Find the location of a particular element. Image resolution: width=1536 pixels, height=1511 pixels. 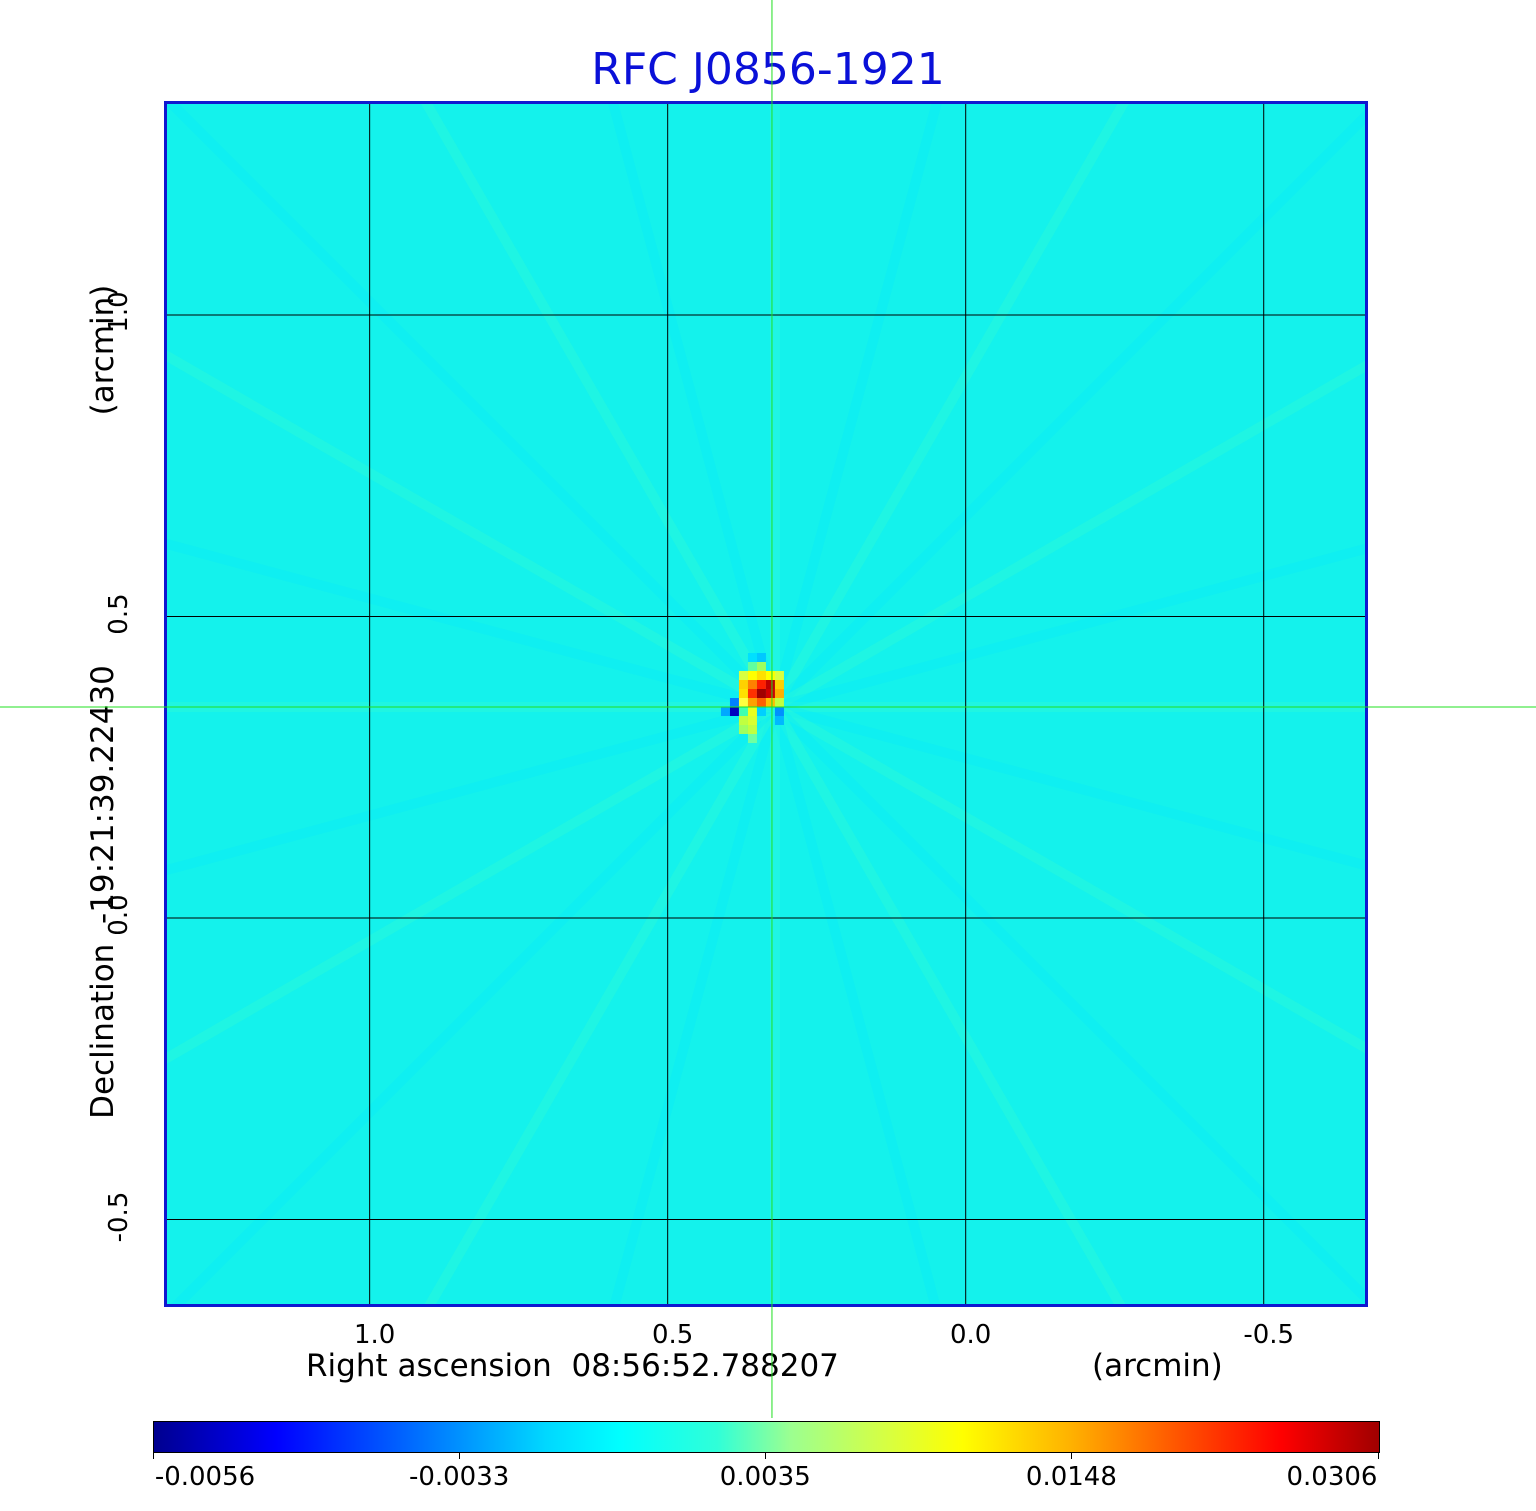

y-axis-label: Declination -19:21:39.22430 is located at coordinates (103, 892).